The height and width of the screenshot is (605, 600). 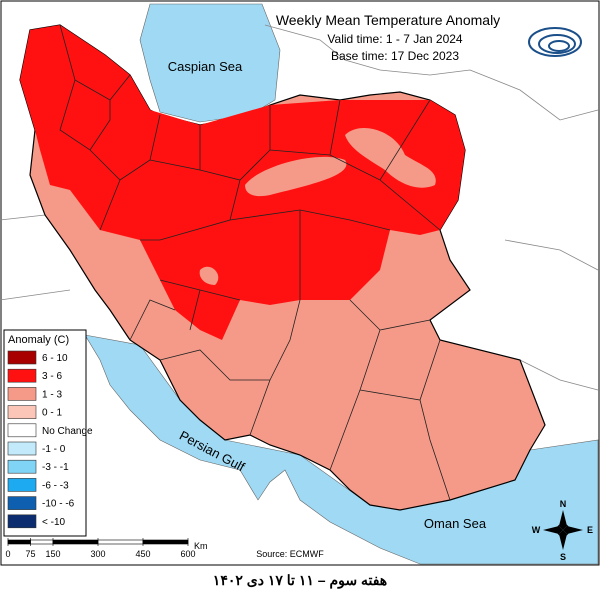 I want to click on source: Source: ECMWF, so click(x=290, y=554).